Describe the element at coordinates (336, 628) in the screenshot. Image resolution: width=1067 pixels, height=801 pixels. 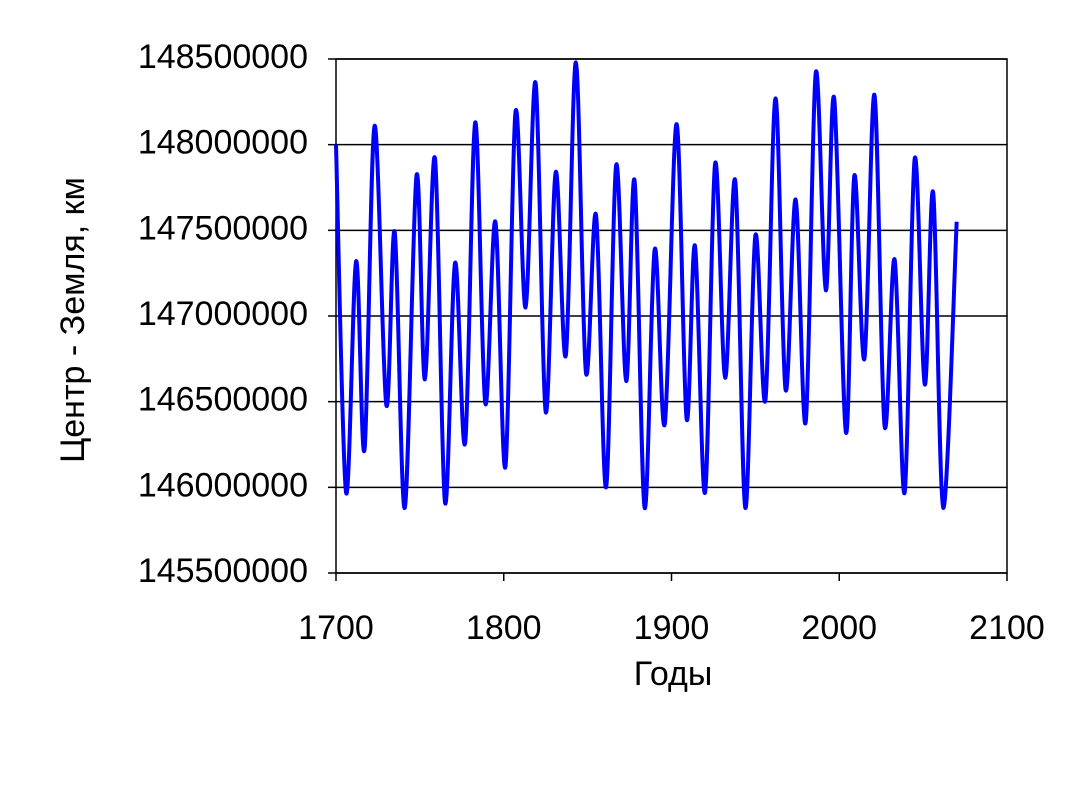
I see `x-tick-label: 1700` at that location.